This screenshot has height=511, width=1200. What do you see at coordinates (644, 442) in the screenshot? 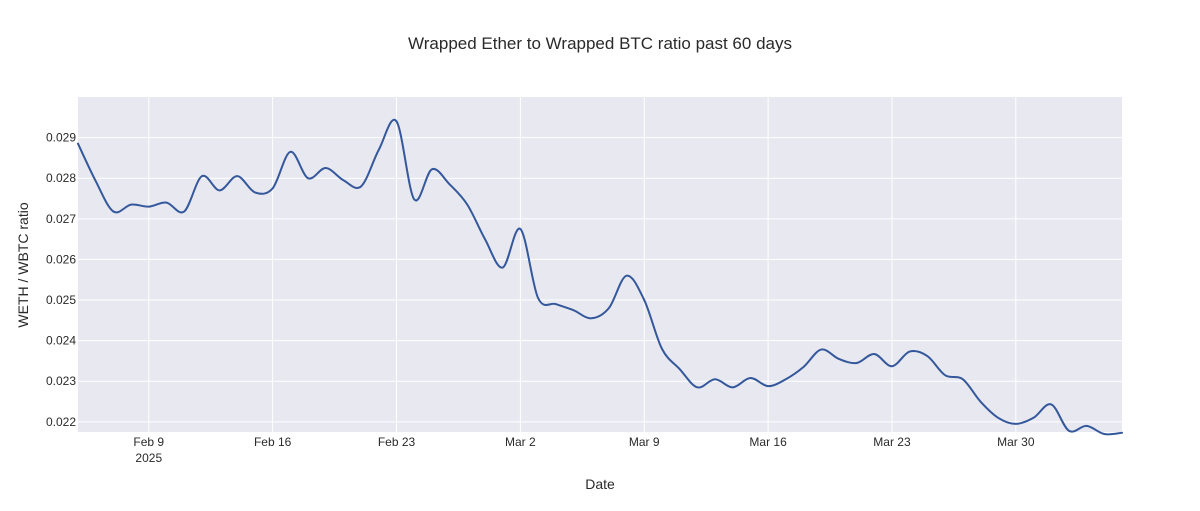
I see `x-tick-label: Mar 9` at bounding box center [644, 442].